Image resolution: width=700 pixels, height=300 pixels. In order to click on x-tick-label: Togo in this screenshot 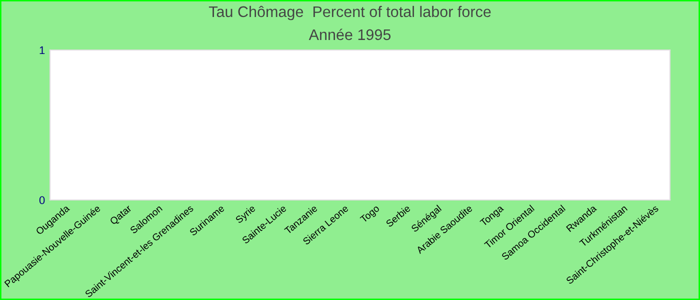, I will do `click(371, 214)`.